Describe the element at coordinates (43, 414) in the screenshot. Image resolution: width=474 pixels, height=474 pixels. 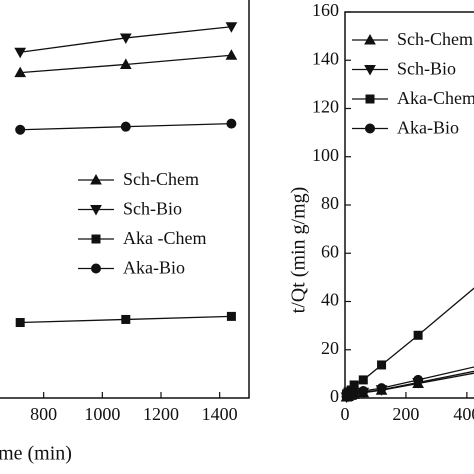
I see `x-tick-label: 800` at that location.